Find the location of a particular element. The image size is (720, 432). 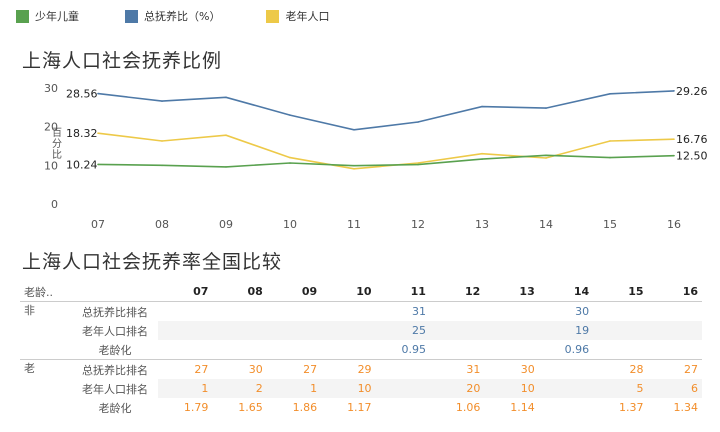

table-cell: 0.96 is located at coordinates (577, 349).